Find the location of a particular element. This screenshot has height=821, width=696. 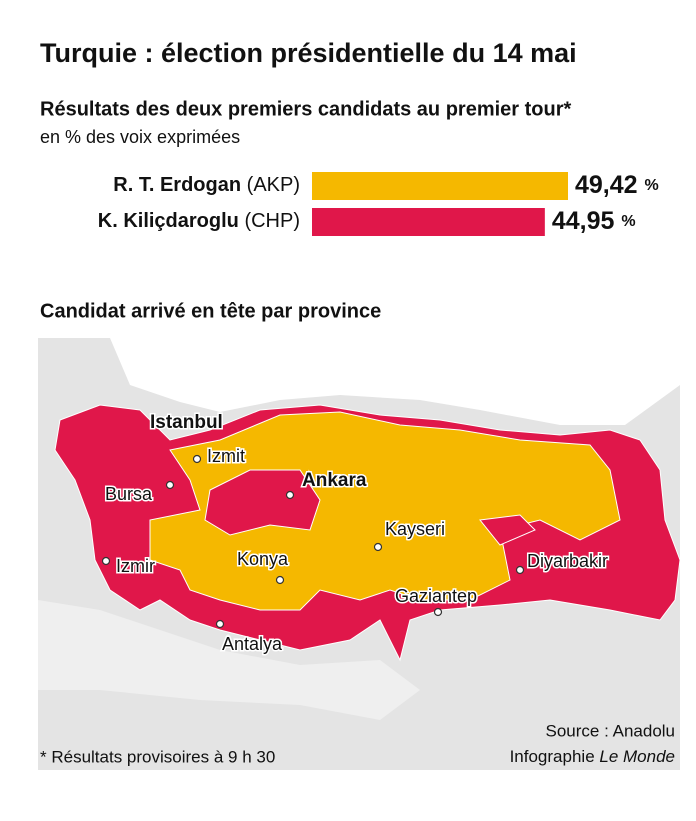

value-label: 44,95 % is located at coordinates (594, 221).